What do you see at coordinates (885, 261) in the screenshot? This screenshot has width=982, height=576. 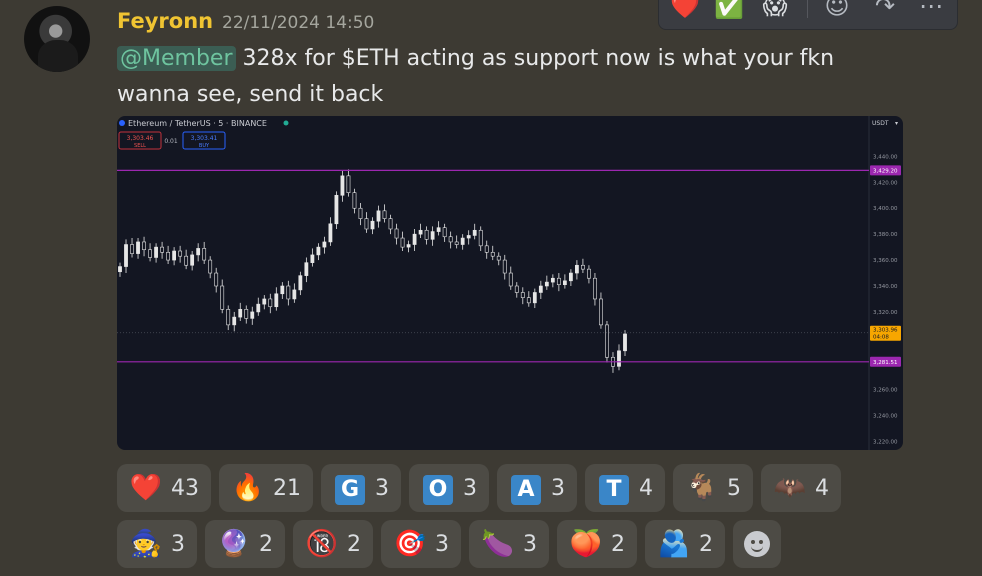 I see `price-tick-label: 3,360.00` at bounding box center [885, 261].